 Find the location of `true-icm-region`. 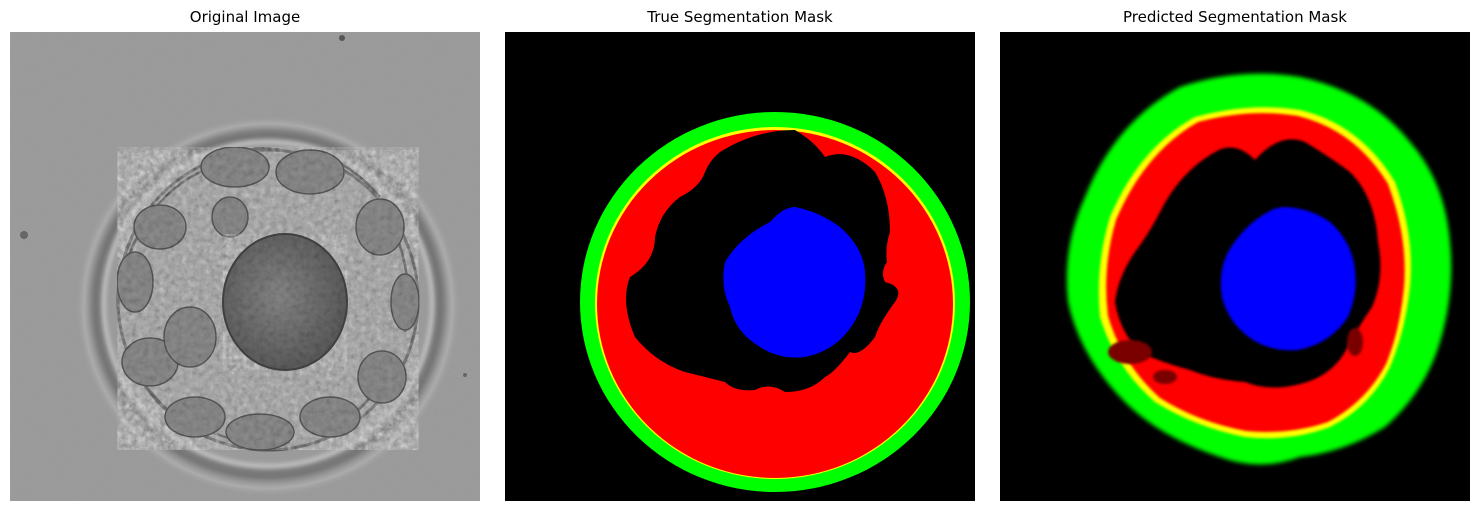

true-icm-region is located at coordinates (794, 282).